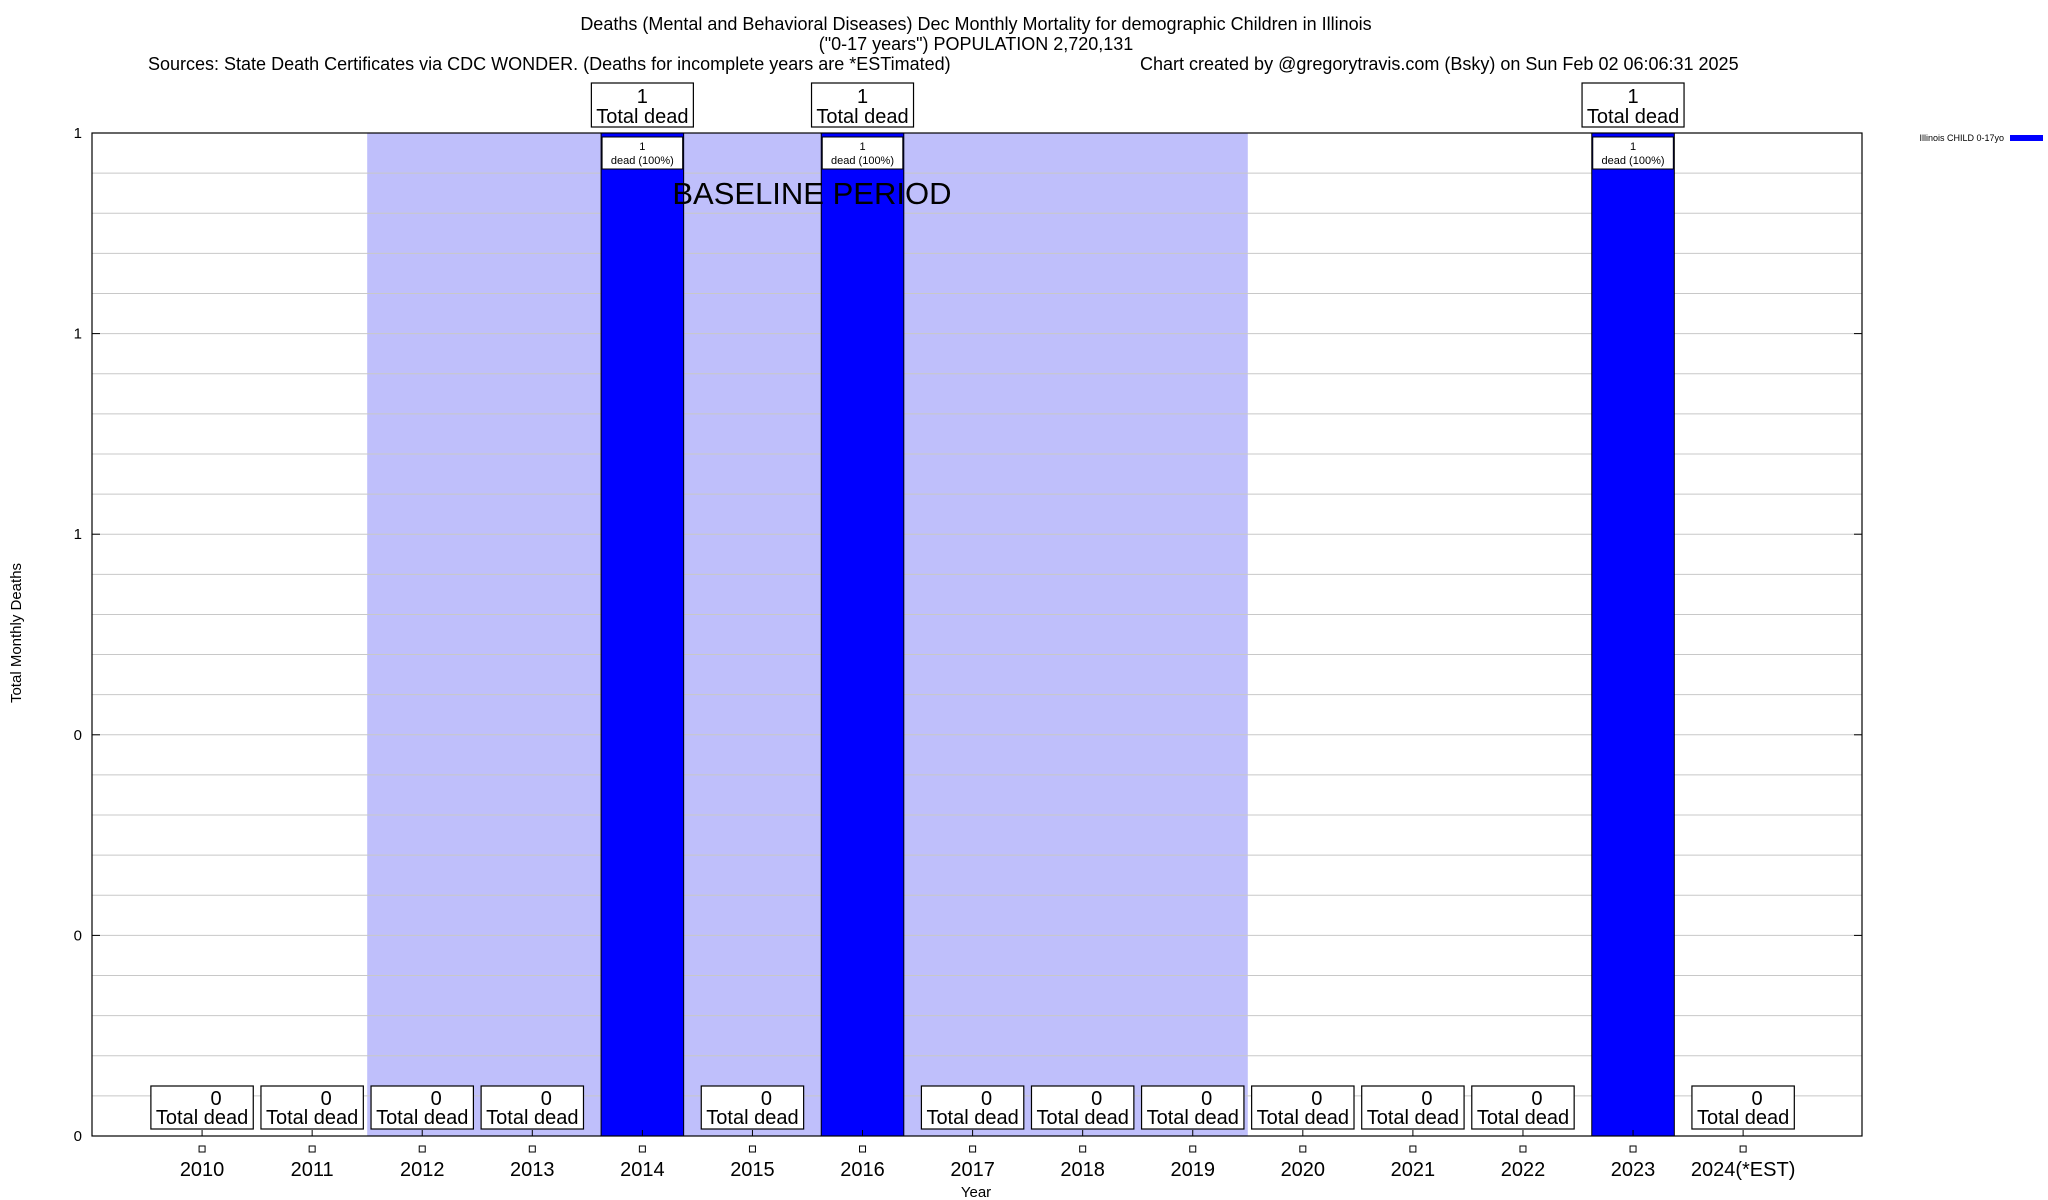 This screenshot has width=2048, height=1200. What do you see at coordinates (1961, 138) in the screenshot?
I see `legend-label: Illinois CHILD 0-17yo` at bounding box center [1961, 138].